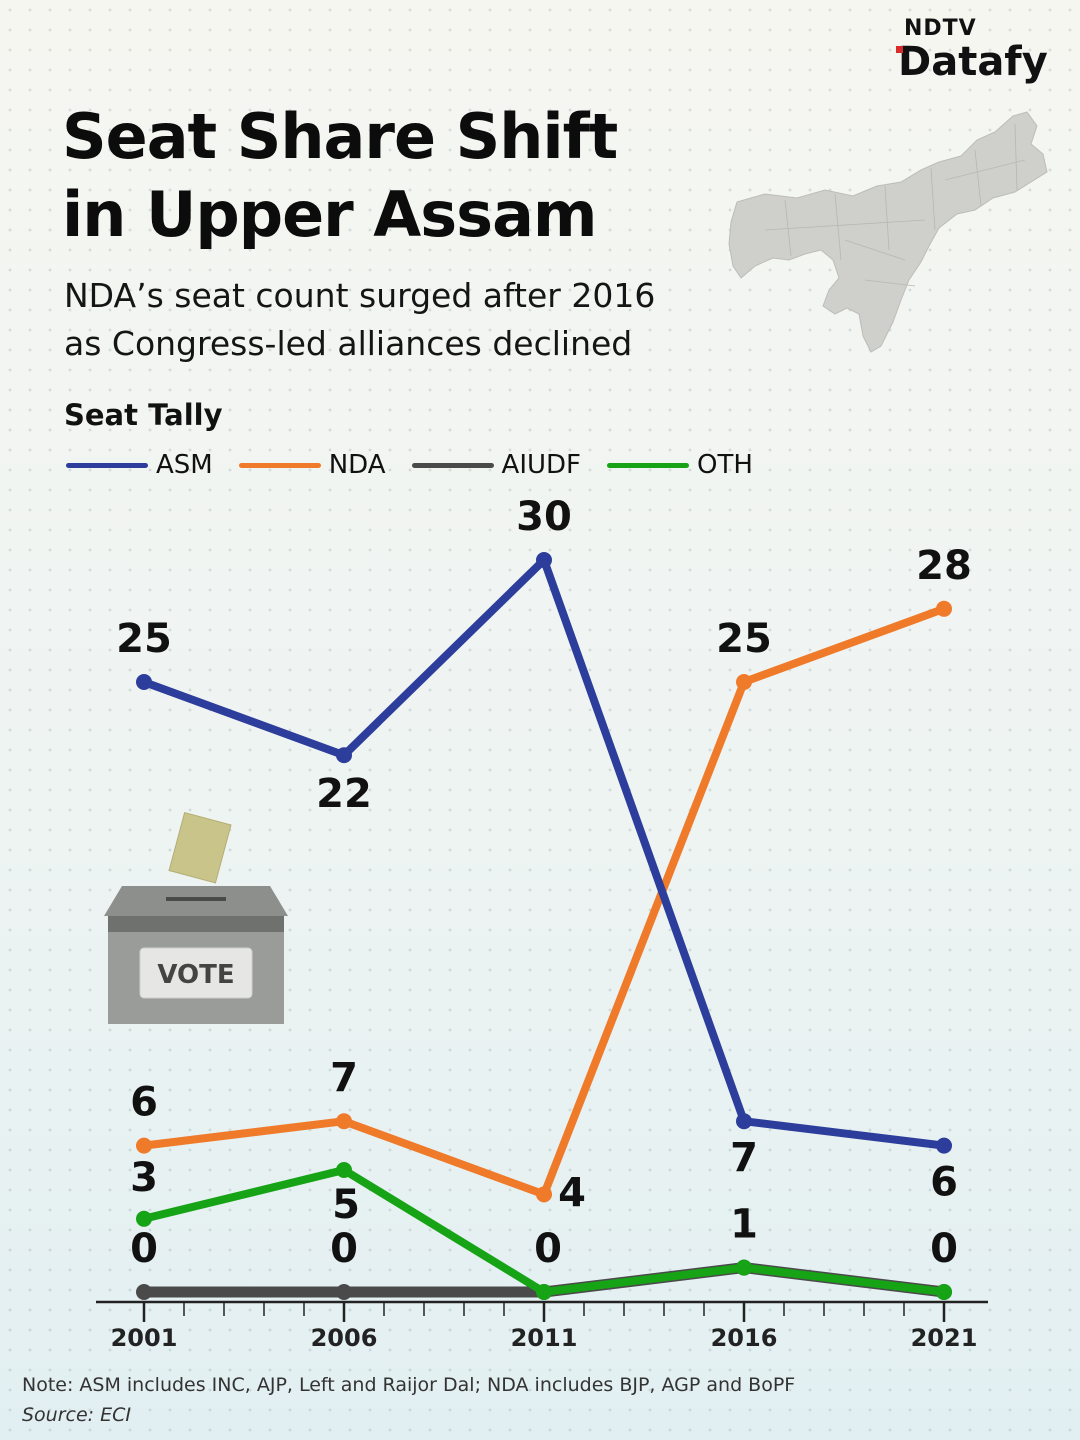 The image size is (1080, 1440). What do you see at coordinates (196, 924) in the screenshot?
I see `ballot-box-band` at bounding box center [196, 924].